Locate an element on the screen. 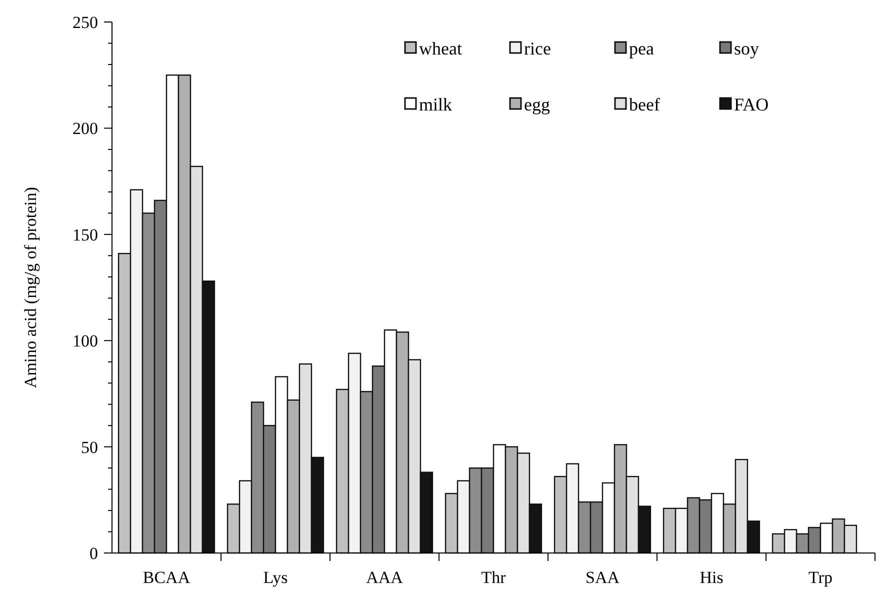 The image size is (887, 613). y-tick-label: 50 is located at coordinates (89, 447).